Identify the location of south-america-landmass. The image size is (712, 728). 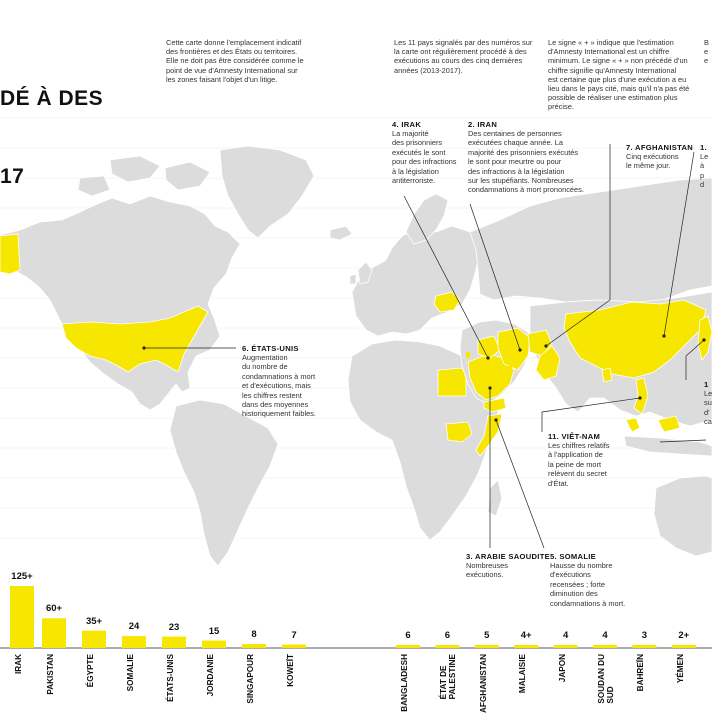
(224, 483).